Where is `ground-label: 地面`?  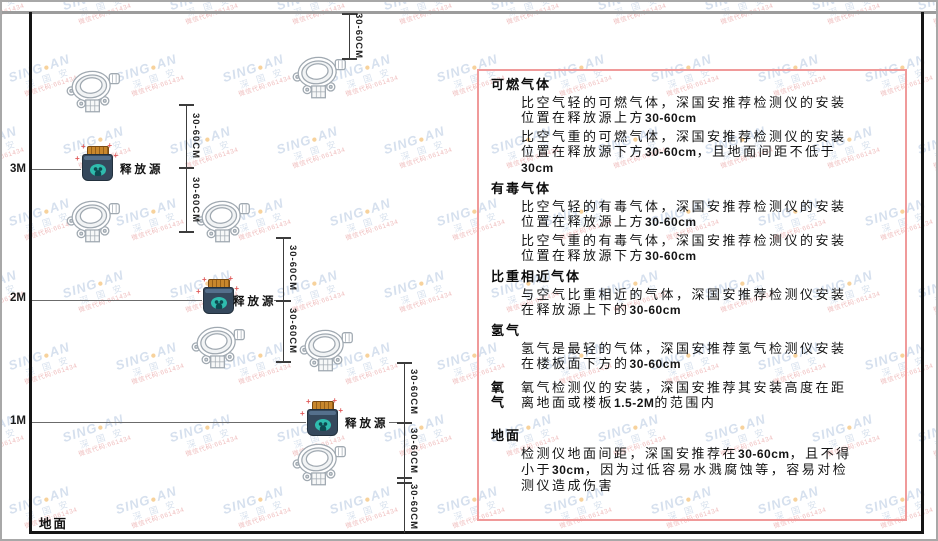 ground-label: 地面 is located at coordinates (54, 524).